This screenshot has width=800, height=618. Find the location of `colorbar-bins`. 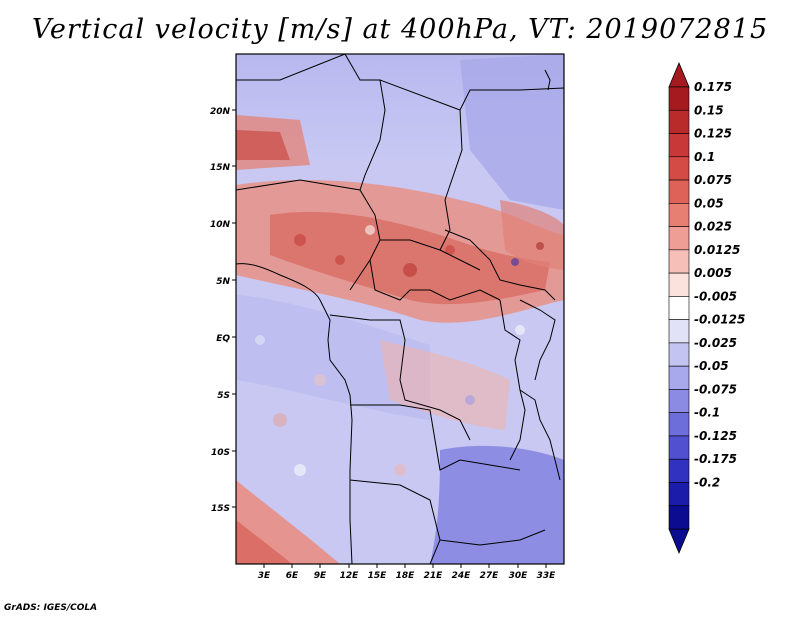

colorbar-bins is located at coordinates (679, 308).